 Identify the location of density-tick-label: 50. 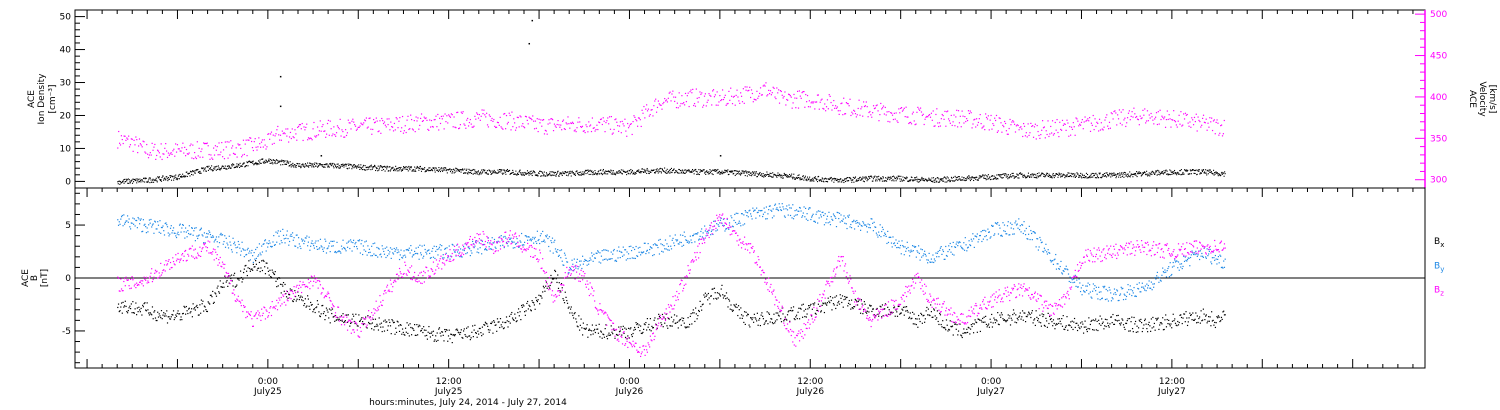
(66, 18).